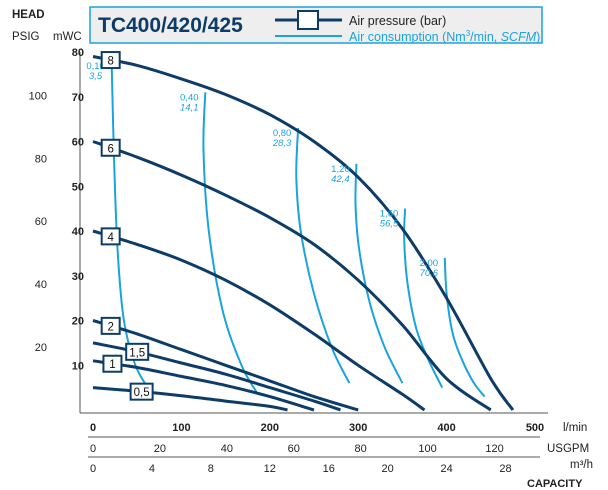 This screenshot has height=490, width=608. What do you see at coordinates (340, 169) in the screenshot?
I see `consumption-value-label: 1,20` at bounding box center [340, 169].